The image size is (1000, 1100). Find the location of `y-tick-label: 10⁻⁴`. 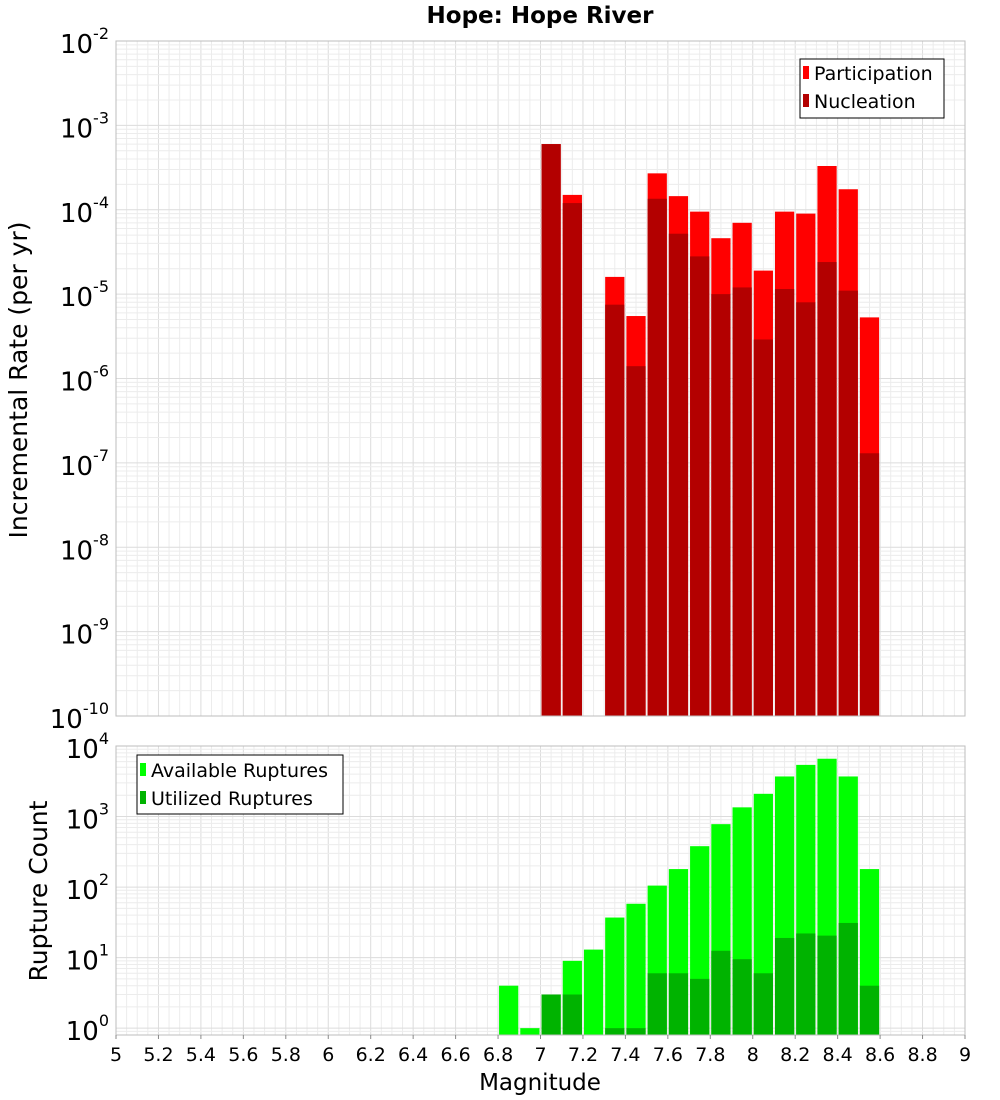

y-tick-label: 10⁻⁴ is located at coordinates (84, 211).